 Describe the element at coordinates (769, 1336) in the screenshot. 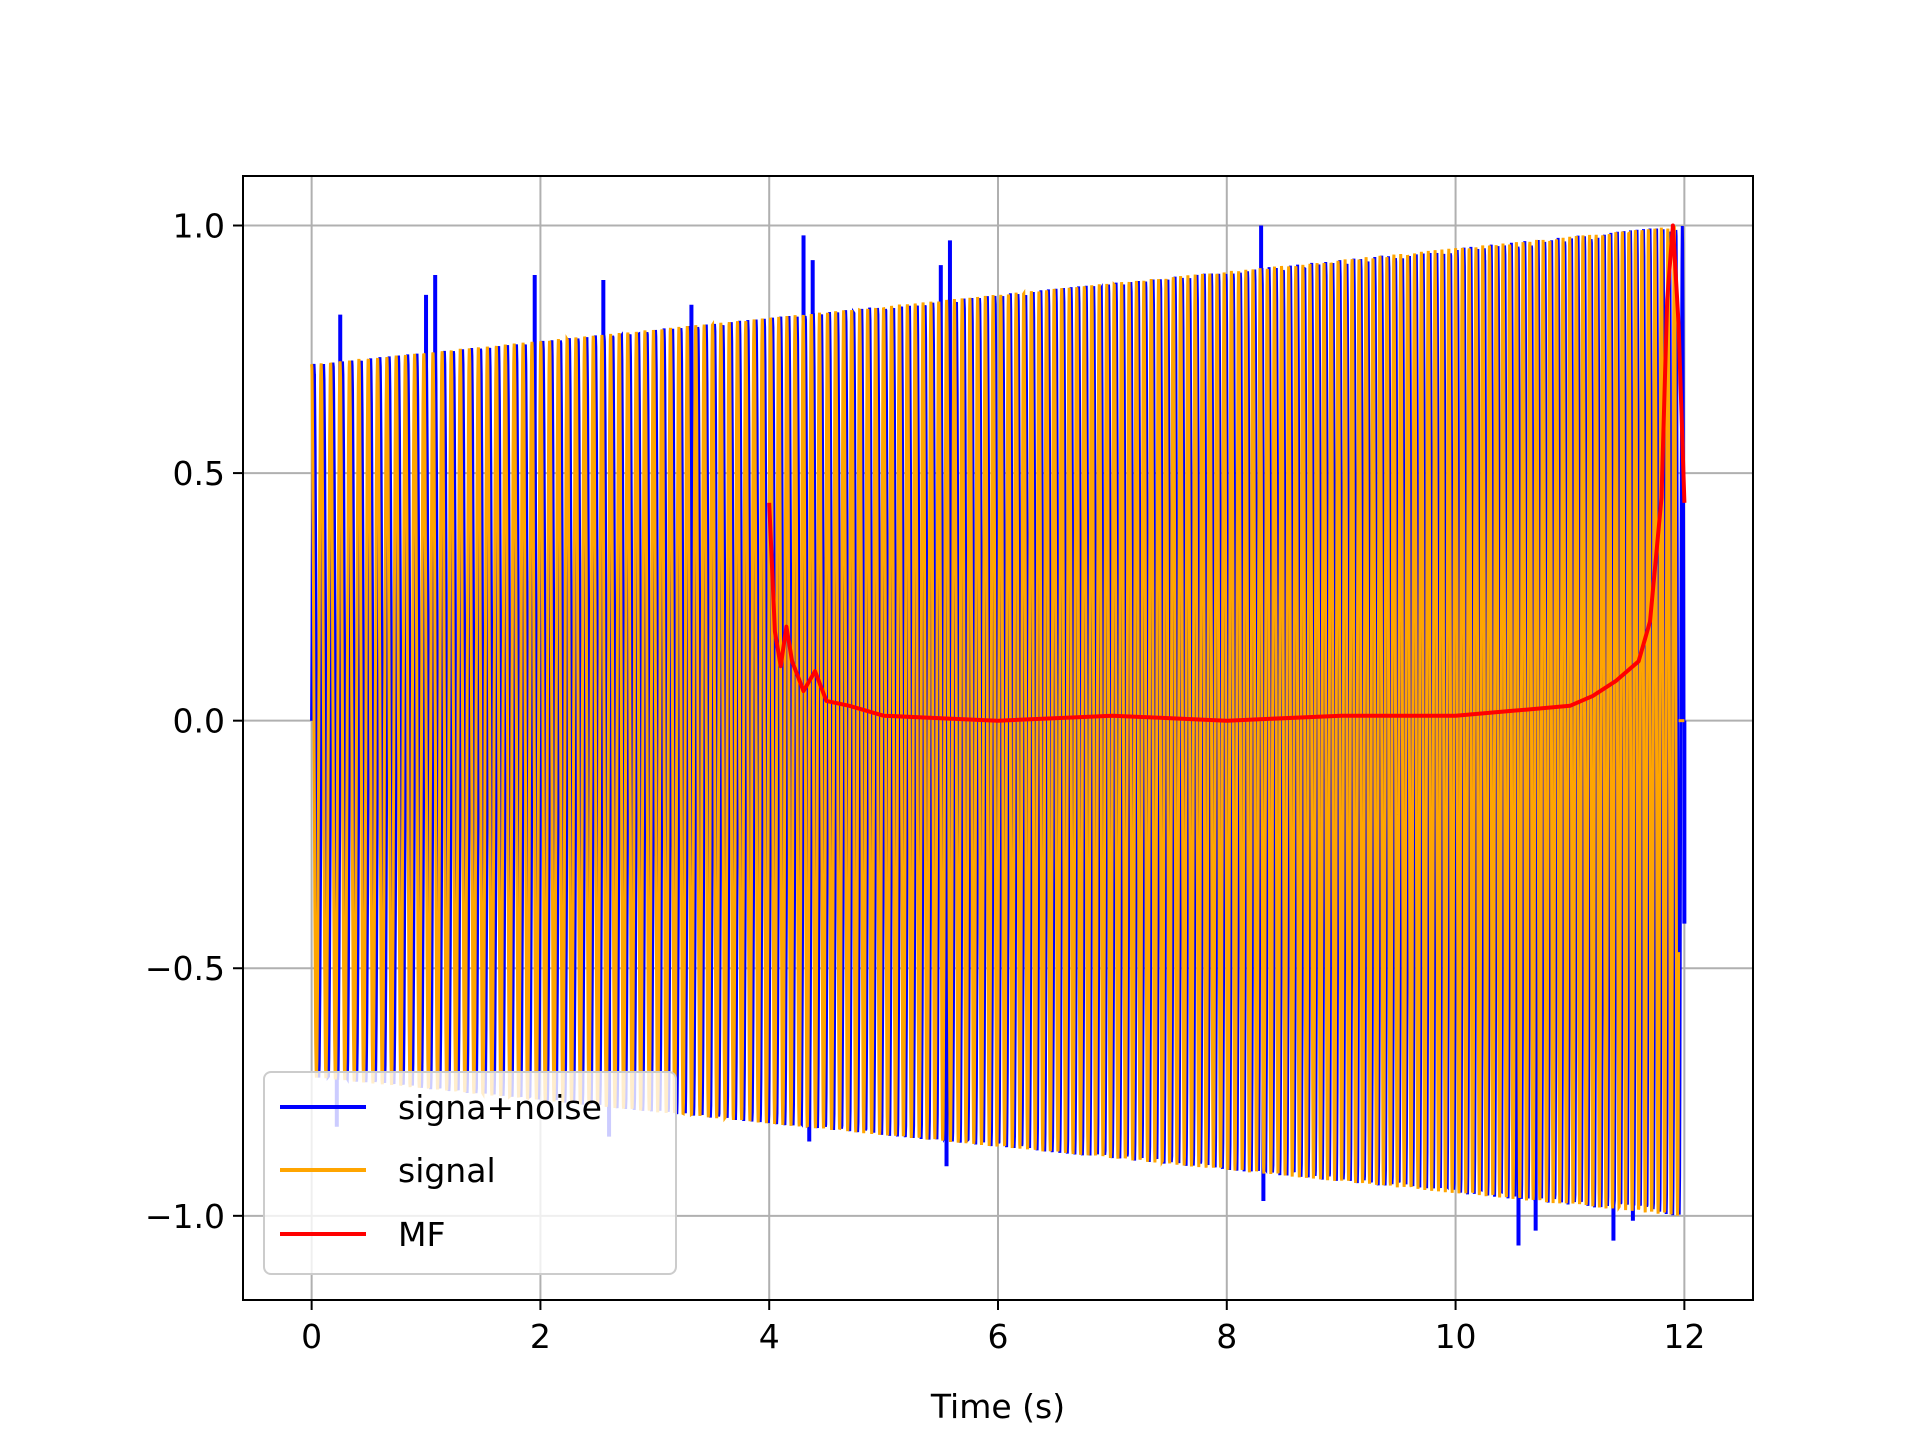

I see `x-tick-label: 4` at that location.